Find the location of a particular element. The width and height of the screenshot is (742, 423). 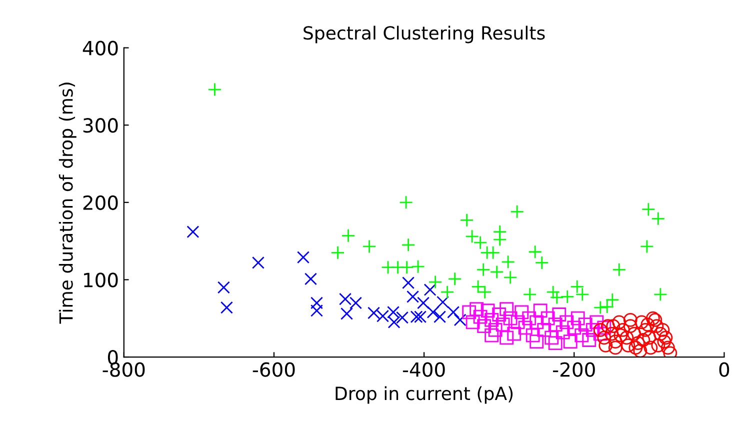

chart-title: Spectral Clustering Results is located at coordinates (424, 35).